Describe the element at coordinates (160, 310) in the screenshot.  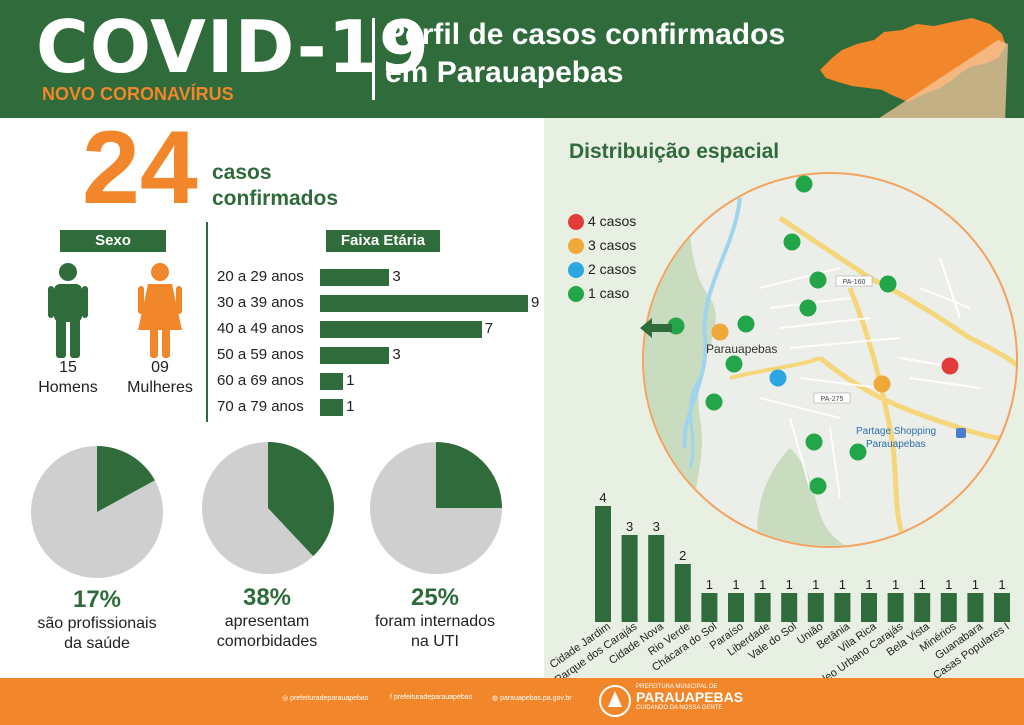
I see `female-person-icon` at that location.